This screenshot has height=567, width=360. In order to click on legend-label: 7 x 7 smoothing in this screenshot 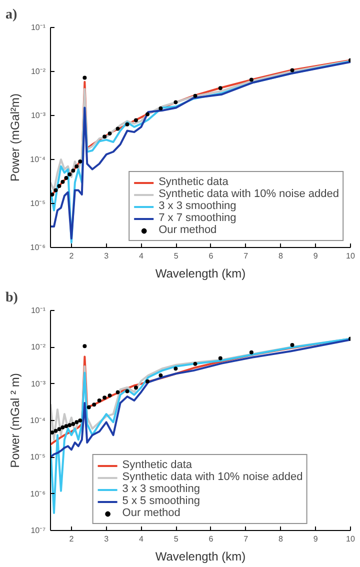, I will do `click(197, 218)`.